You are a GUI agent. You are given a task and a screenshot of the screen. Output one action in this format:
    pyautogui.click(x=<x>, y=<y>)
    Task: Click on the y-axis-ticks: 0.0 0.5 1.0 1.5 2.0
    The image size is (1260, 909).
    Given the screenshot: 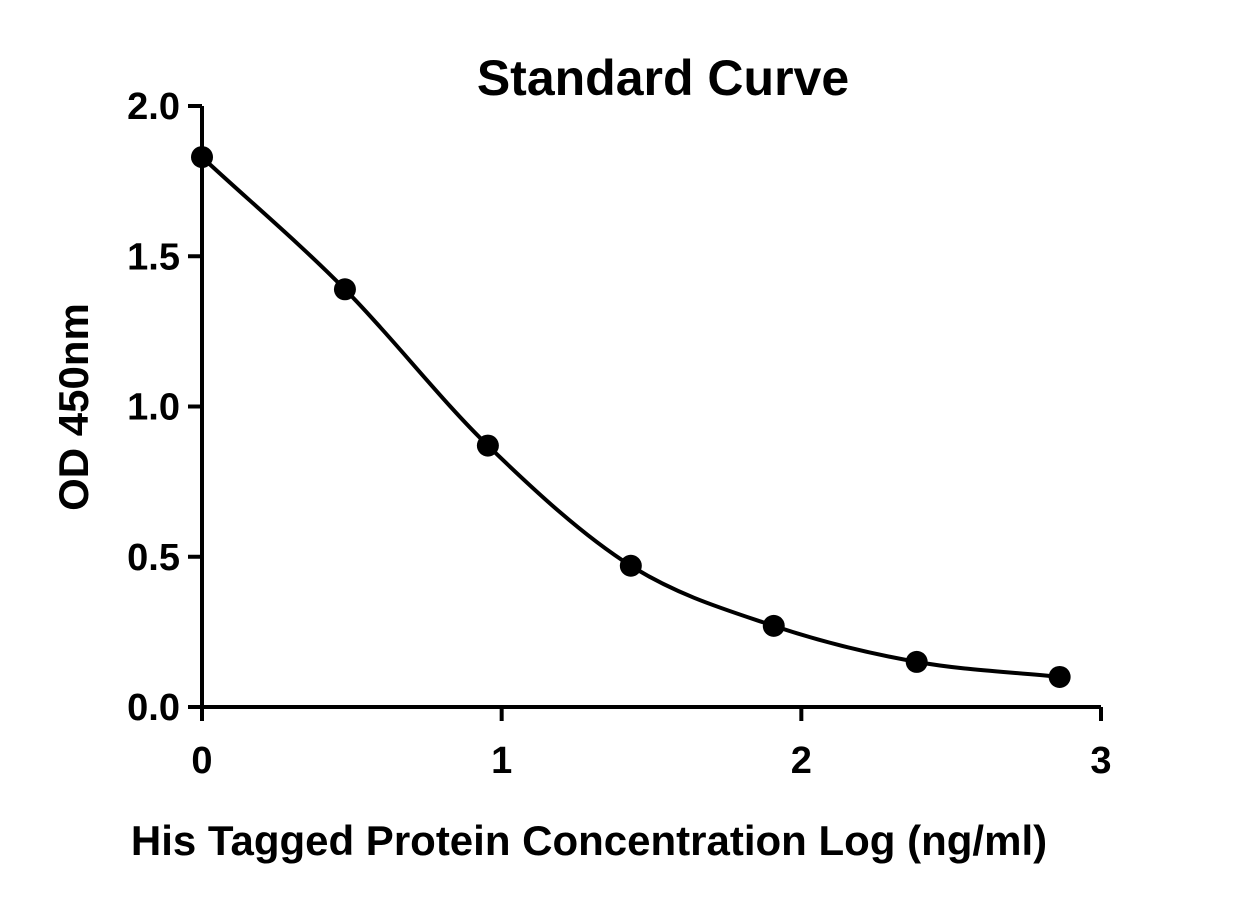 What is the action you would take?
    pyautogui.click(x=164, y=407)
    